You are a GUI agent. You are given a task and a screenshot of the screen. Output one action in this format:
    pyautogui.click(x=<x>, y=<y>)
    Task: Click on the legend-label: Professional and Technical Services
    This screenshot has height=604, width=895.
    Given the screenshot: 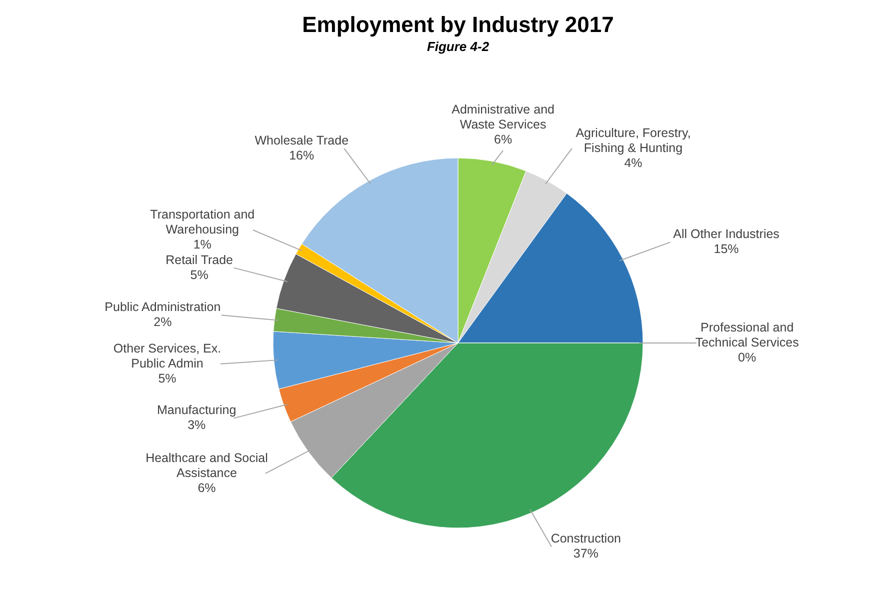 What is the action you would take?
    pyautogui.click(x=747, y=335)
    